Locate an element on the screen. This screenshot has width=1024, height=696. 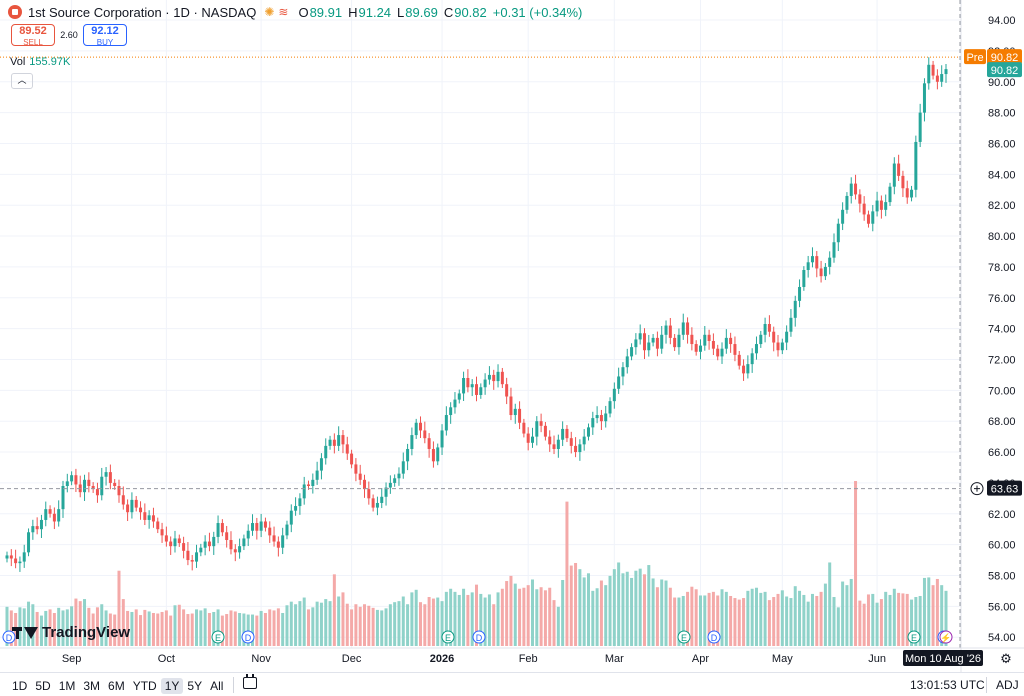
range-ytd: YTD is located at coordinates (144, 686).